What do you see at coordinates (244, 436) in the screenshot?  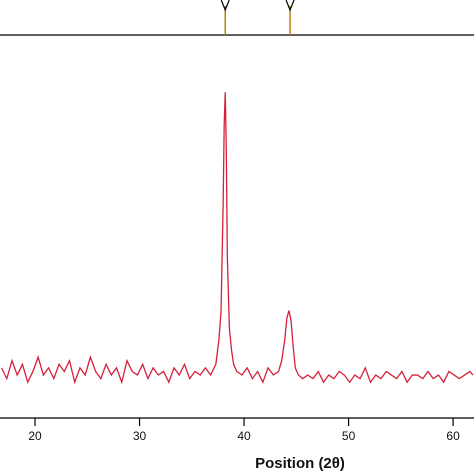 I see `x-tick-label: 40` at bounding box center [244, 436].